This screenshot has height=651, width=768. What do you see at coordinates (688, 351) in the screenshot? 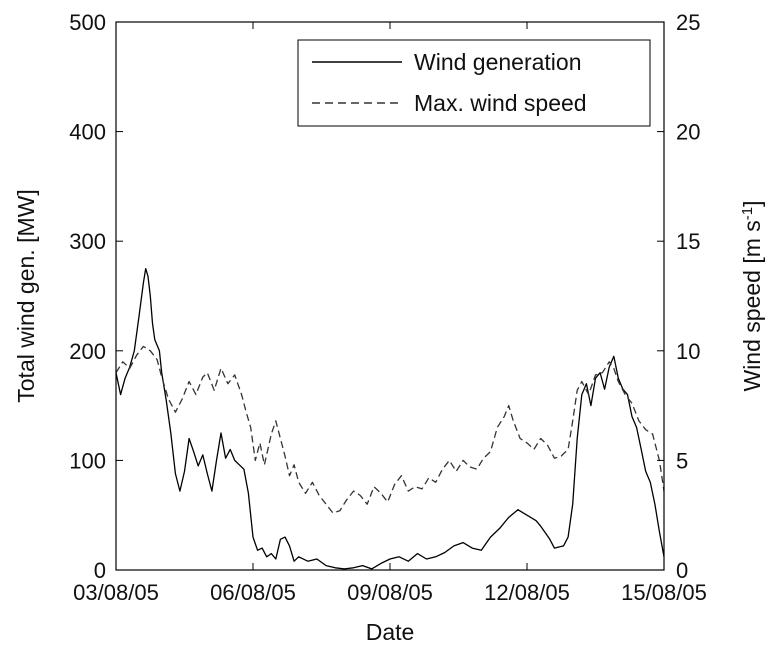
I see `y-right-tick-label: 10` at bounding box center [688, 351].